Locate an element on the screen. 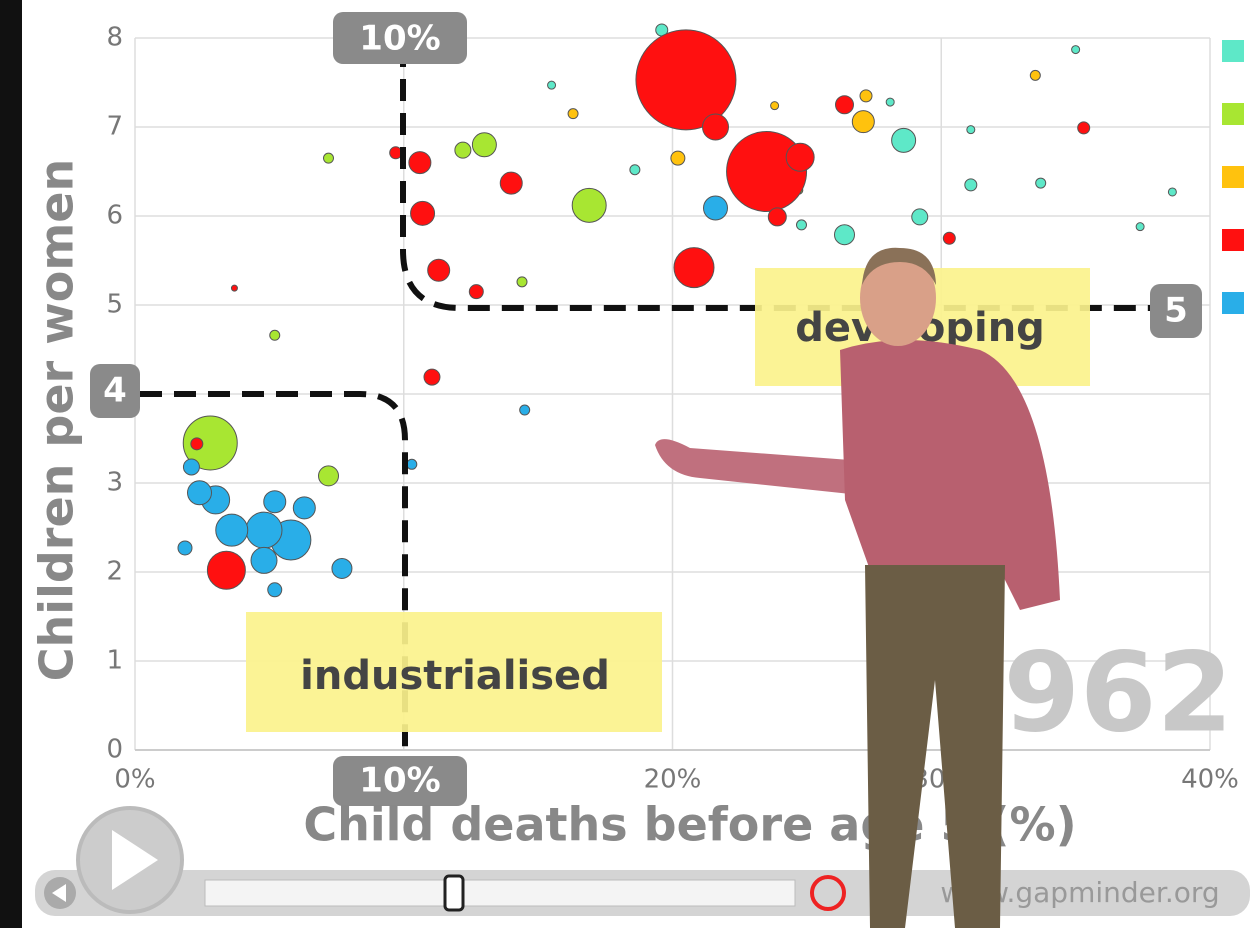 Image resolution: width=1258 pixels, height=928 pixels. y-tick-label: 0 is located at coordinates (114, 750).